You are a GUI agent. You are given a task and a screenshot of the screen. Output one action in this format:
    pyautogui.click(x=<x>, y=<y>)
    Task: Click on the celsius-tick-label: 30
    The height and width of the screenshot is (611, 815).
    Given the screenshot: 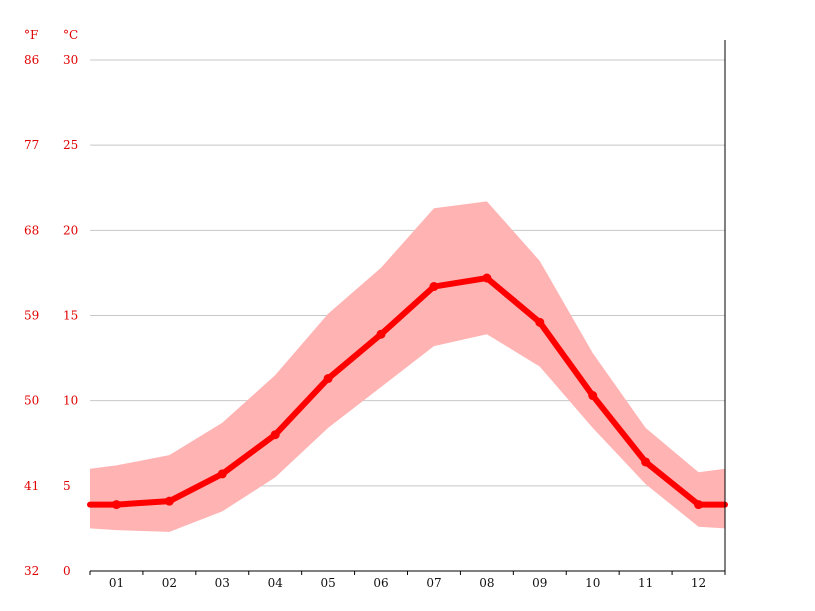 What is the action you would take?
    pyautogui.click(x=70, y=60)
    